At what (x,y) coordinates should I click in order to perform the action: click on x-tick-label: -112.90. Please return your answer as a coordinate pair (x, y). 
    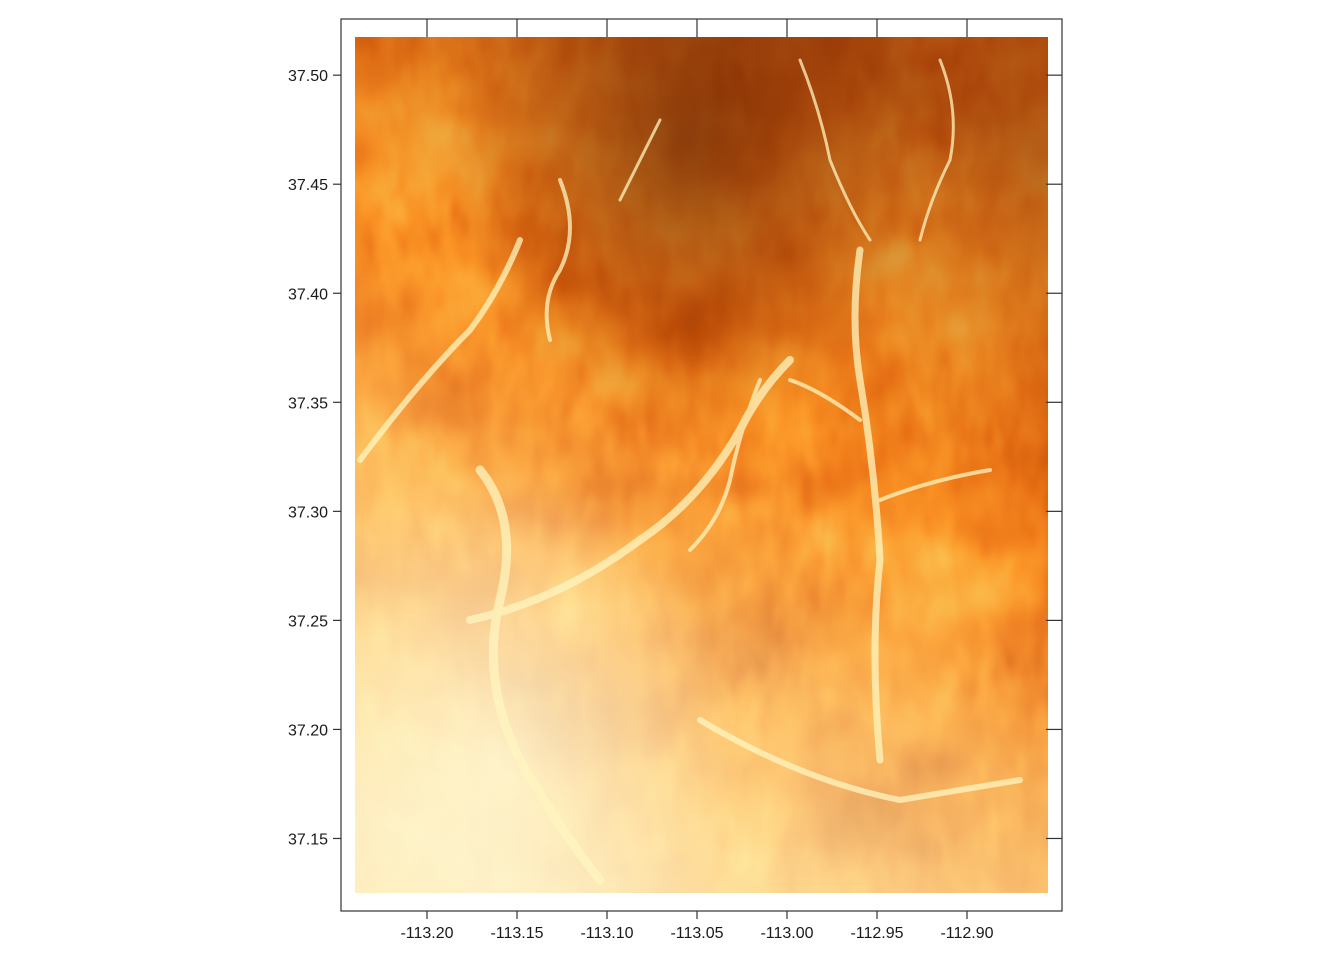
    Looking at the image, I should click on (966, 933).